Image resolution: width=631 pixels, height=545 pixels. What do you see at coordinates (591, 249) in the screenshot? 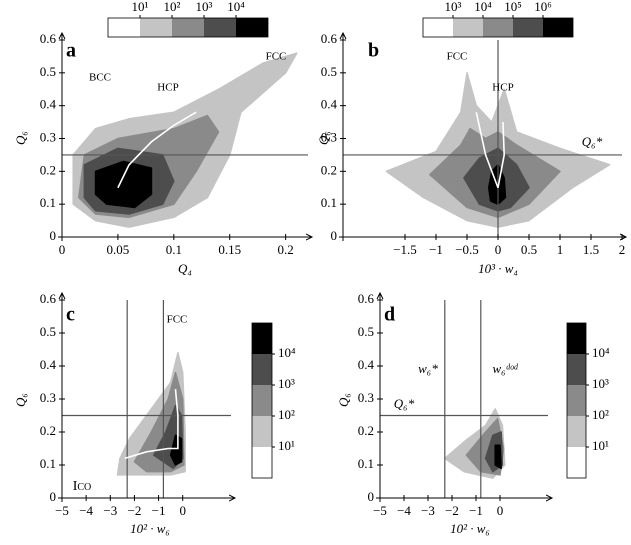
I see `x-tick-label: 1.5` at bounding box center [591, 249].